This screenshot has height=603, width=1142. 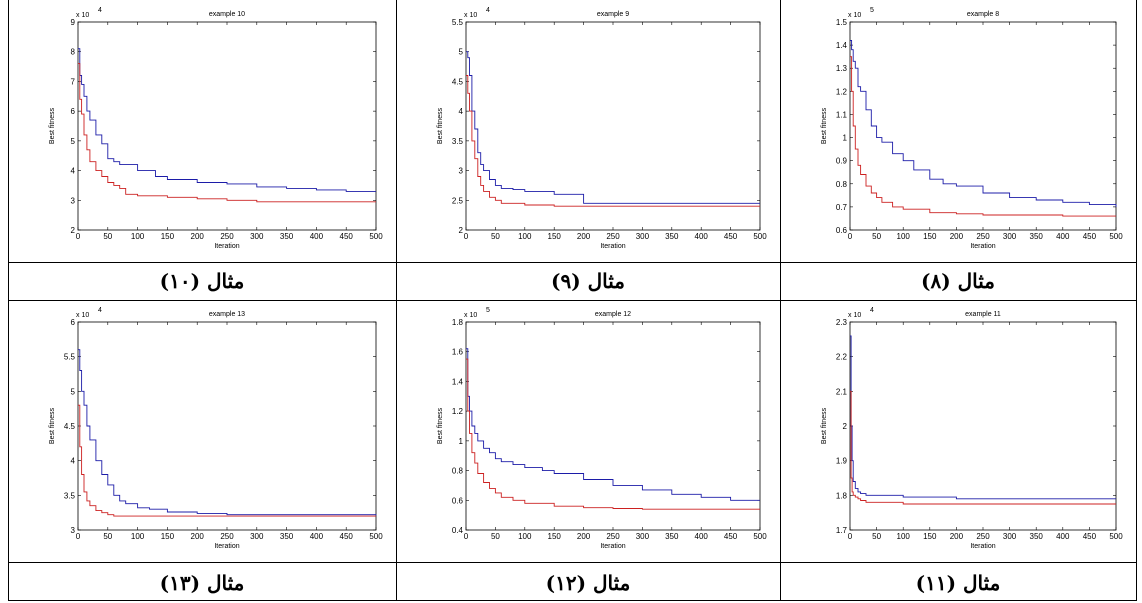 What do you see at coordinates (227, 14) in the screenshot?
I see `chart-title: example 10` at bounding box center [227, 14].